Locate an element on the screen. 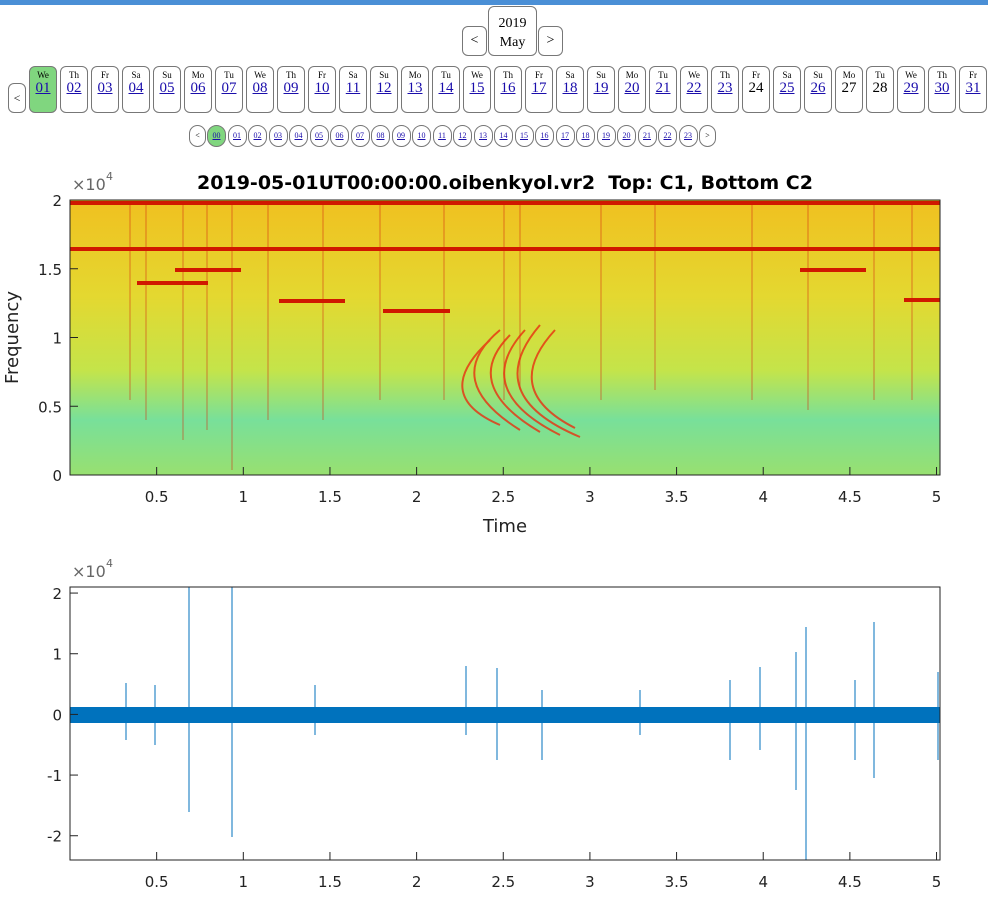  day-button: Sa 18 is located at coordinates (570, 89).